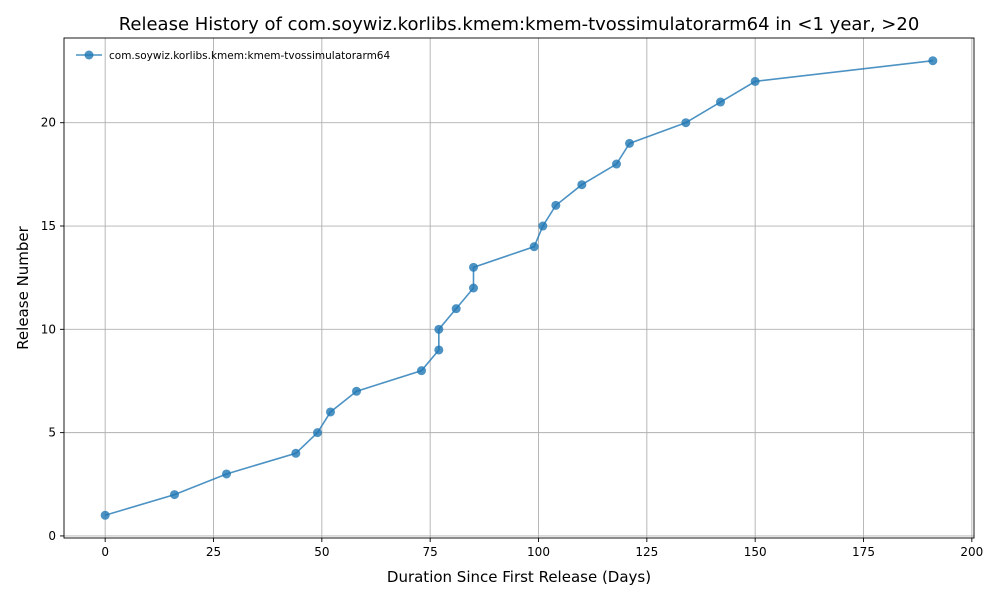 This screenshot has height=600, width=1000. Describe the element at coordinates (213, 552) in the screenshot. I see `x-tick-label: 25` at that location.